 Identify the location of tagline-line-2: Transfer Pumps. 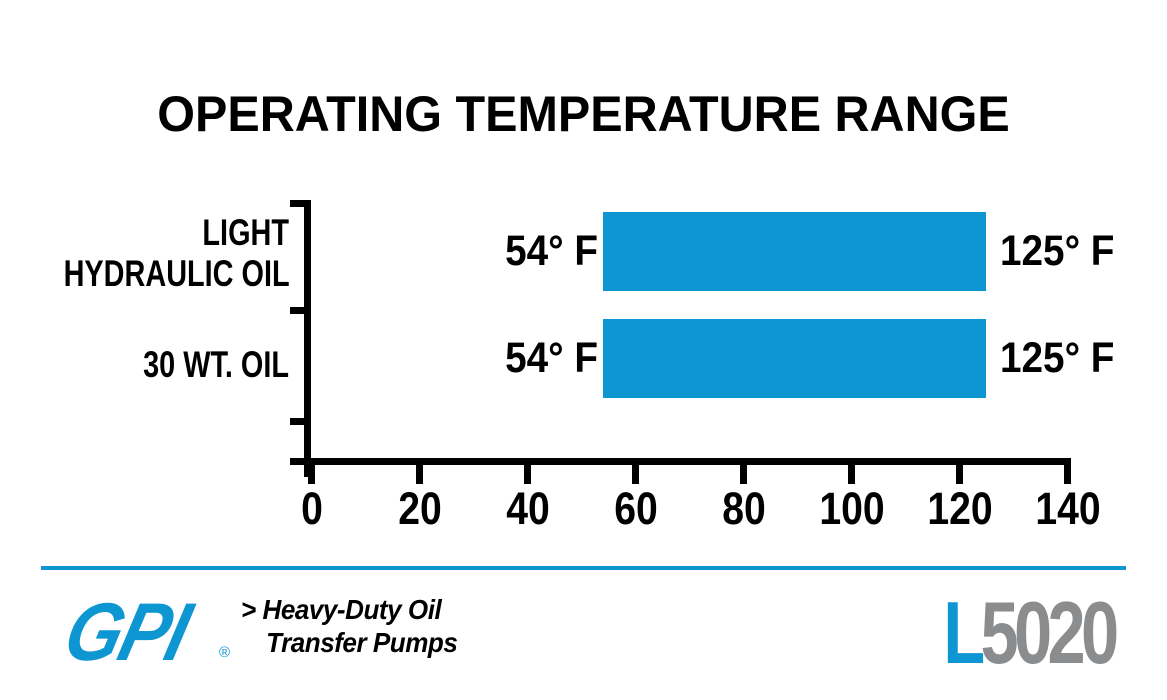
(362, 642).